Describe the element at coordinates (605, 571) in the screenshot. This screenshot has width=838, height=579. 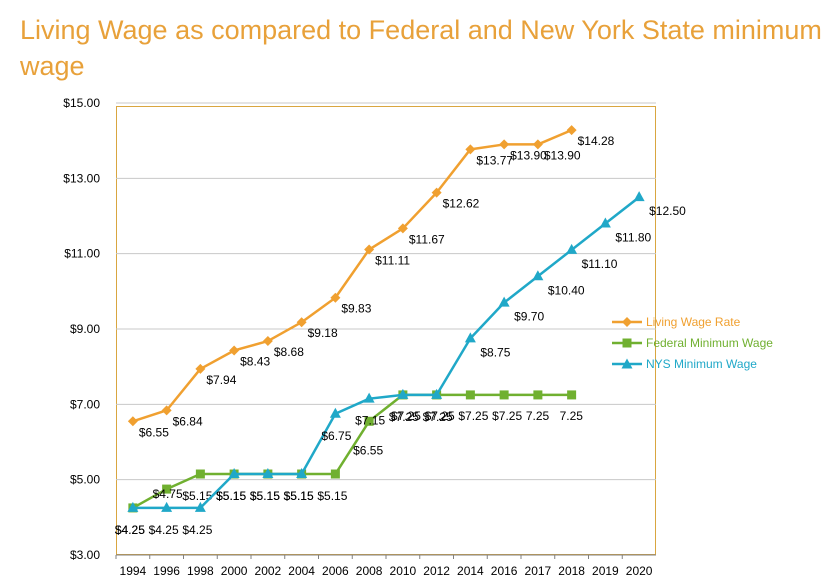
I see `x-tick-label: 2019` at that location.